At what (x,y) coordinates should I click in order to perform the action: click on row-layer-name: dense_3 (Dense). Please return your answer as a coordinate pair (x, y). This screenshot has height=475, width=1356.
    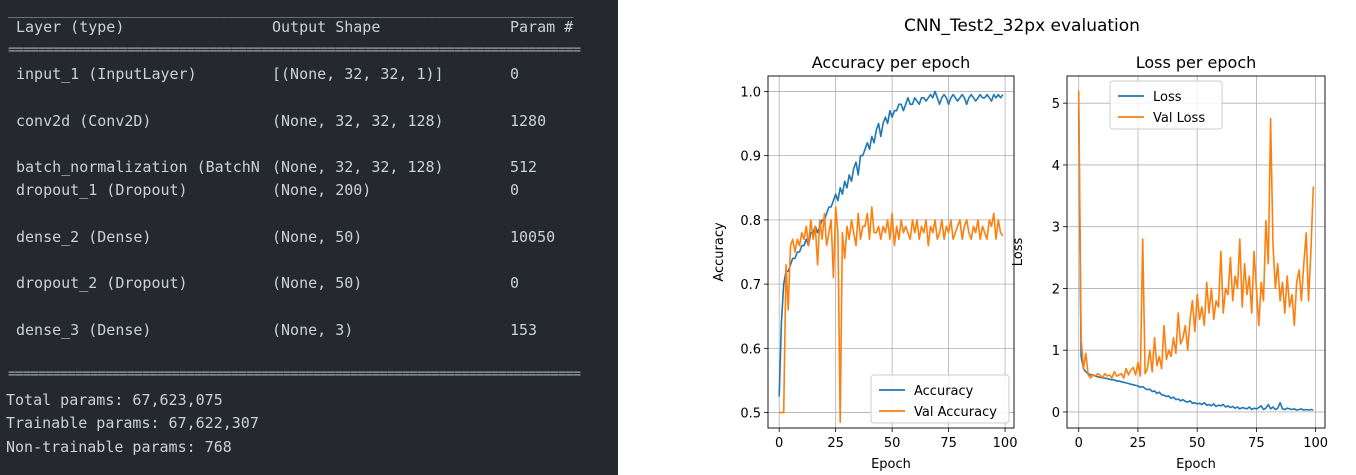
    Looking at the image, I should click on (84, 330).